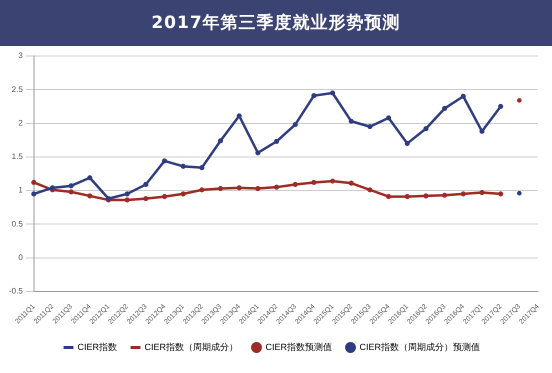  What do you see at coordinates (18, 223) in the screenshot?
I see `y-tick-label: 0.5` at bounding box center [18, 223].